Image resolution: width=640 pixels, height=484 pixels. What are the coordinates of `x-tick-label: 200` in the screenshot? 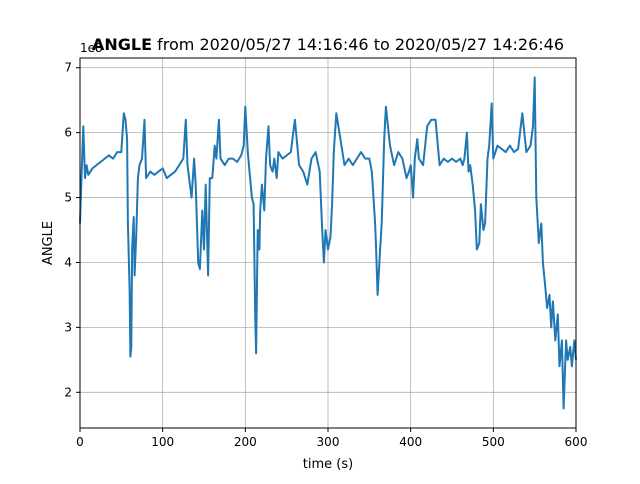 It's located at (245, 442).